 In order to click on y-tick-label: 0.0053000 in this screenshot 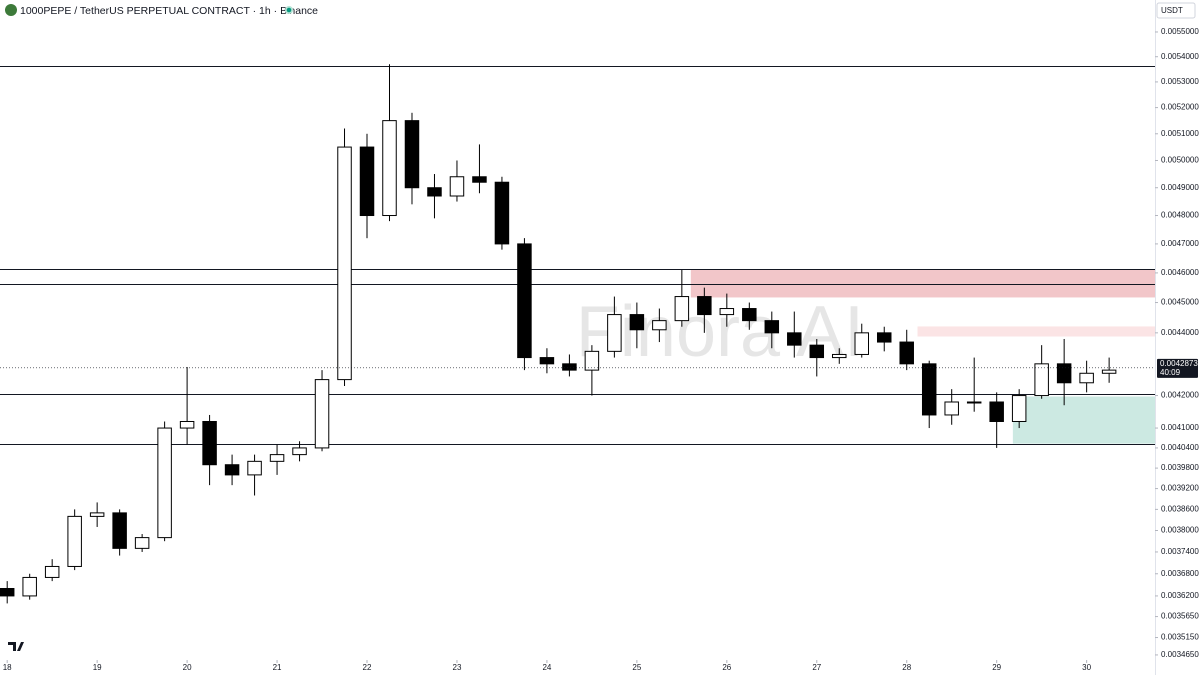, I will do `click(1180, 81)`.